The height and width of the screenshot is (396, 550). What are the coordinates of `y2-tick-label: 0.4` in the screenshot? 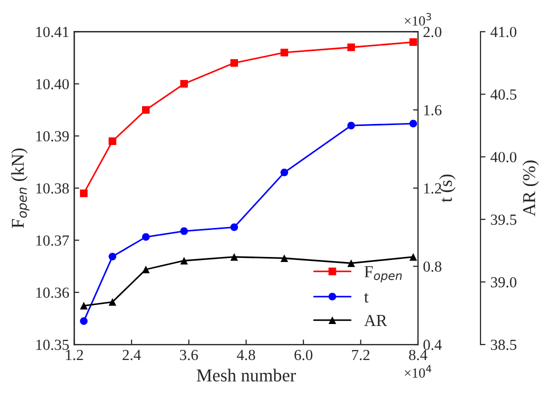 It's located at (432, 345).